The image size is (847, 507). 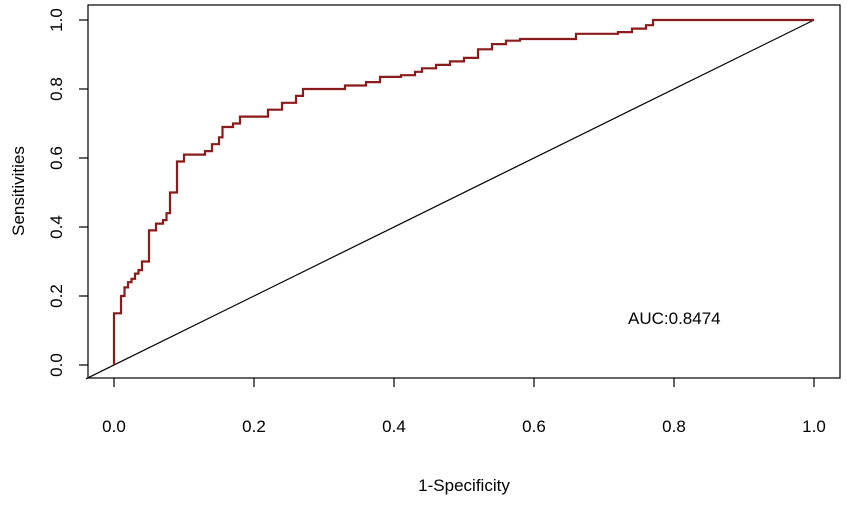 I want to click on x-tick-label: 0.8, so click(x=674, y=426).